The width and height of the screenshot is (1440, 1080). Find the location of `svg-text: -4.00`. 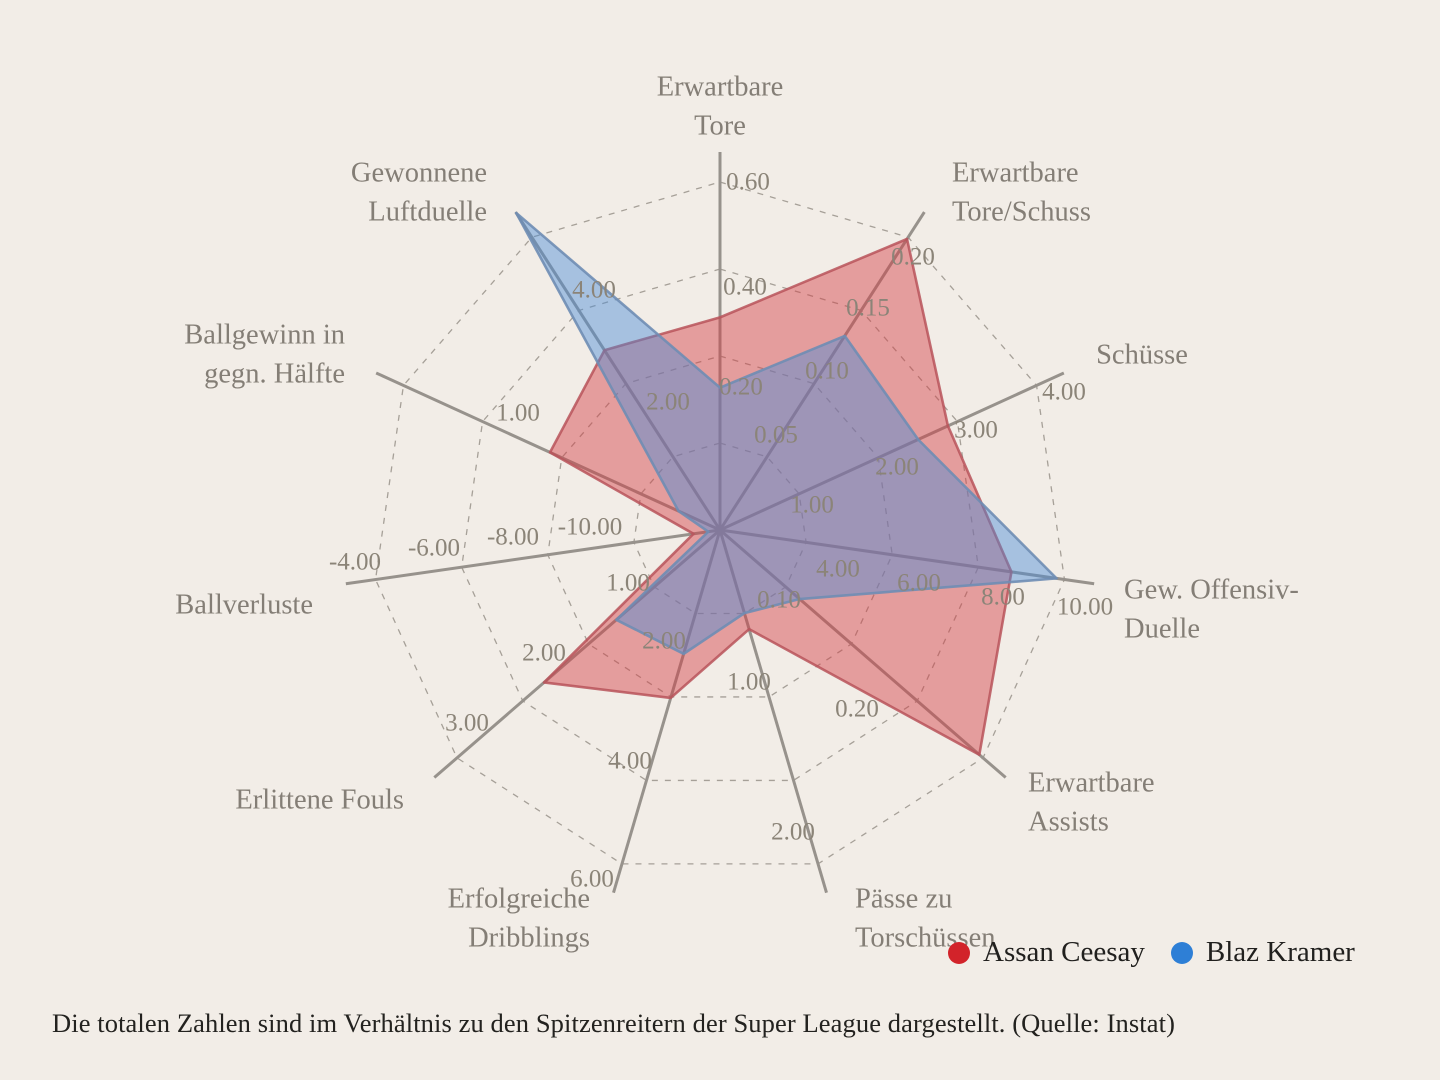

svg-text: -4.00 is located at coordinates (355, 562).